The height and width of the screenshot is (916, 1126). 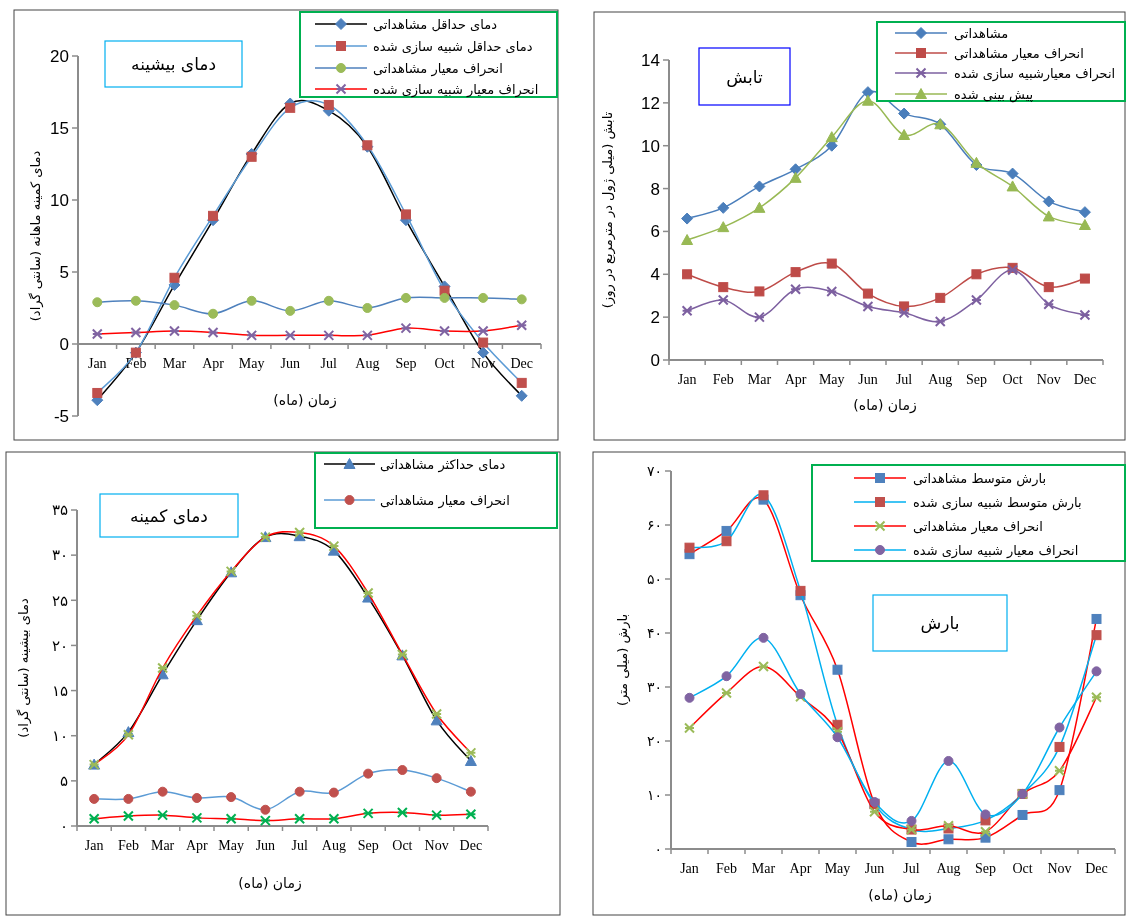 I want to click on legend-label: بارش متوسط مشاهداتی, so click(x=980, y=479).